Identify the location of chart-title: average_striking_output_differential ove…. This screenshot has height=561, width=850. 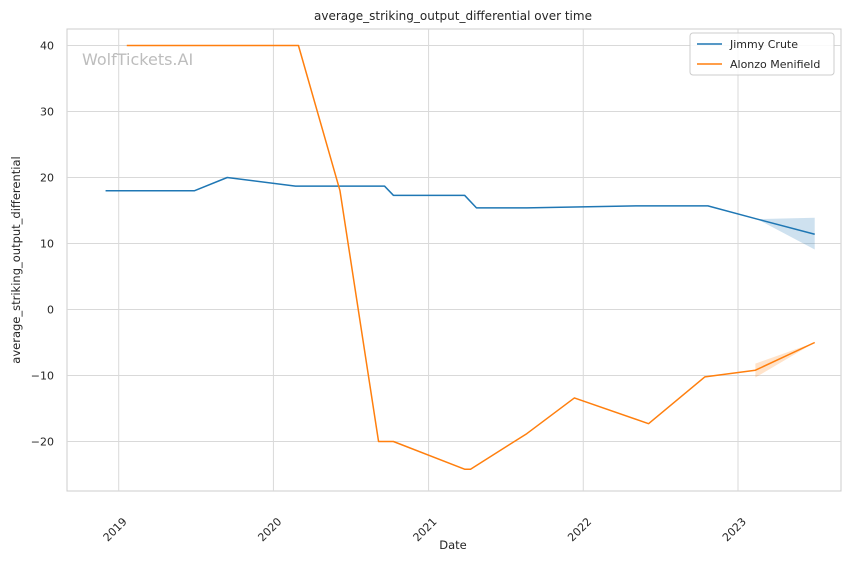
(453, 16).